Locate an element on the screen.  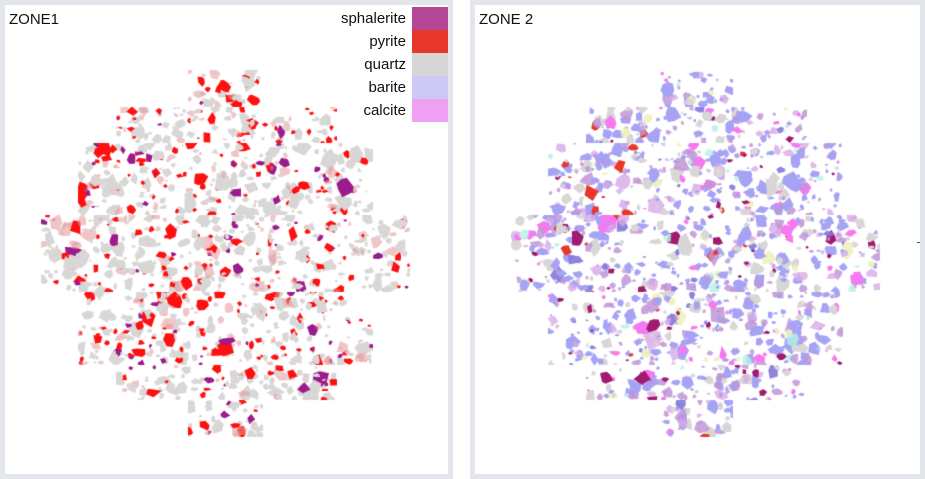
legend-label: quartz is located at coordinates (385, 64).